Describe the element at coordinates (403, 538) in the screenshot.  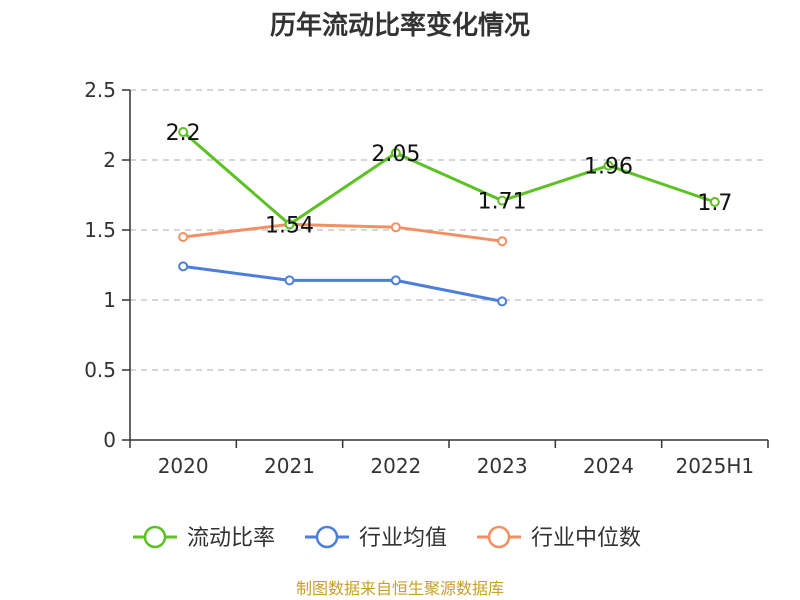
I see `legend-label: 行业均值` at that location.